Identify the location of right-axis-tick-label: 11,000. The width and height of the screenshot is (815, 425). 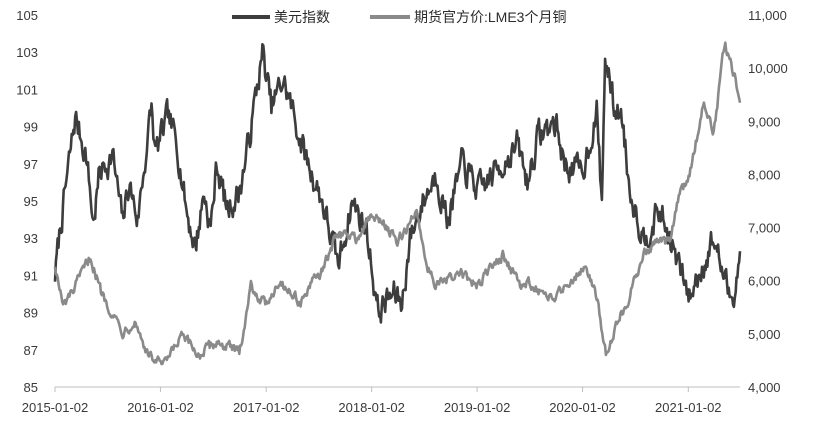
(767, 15).